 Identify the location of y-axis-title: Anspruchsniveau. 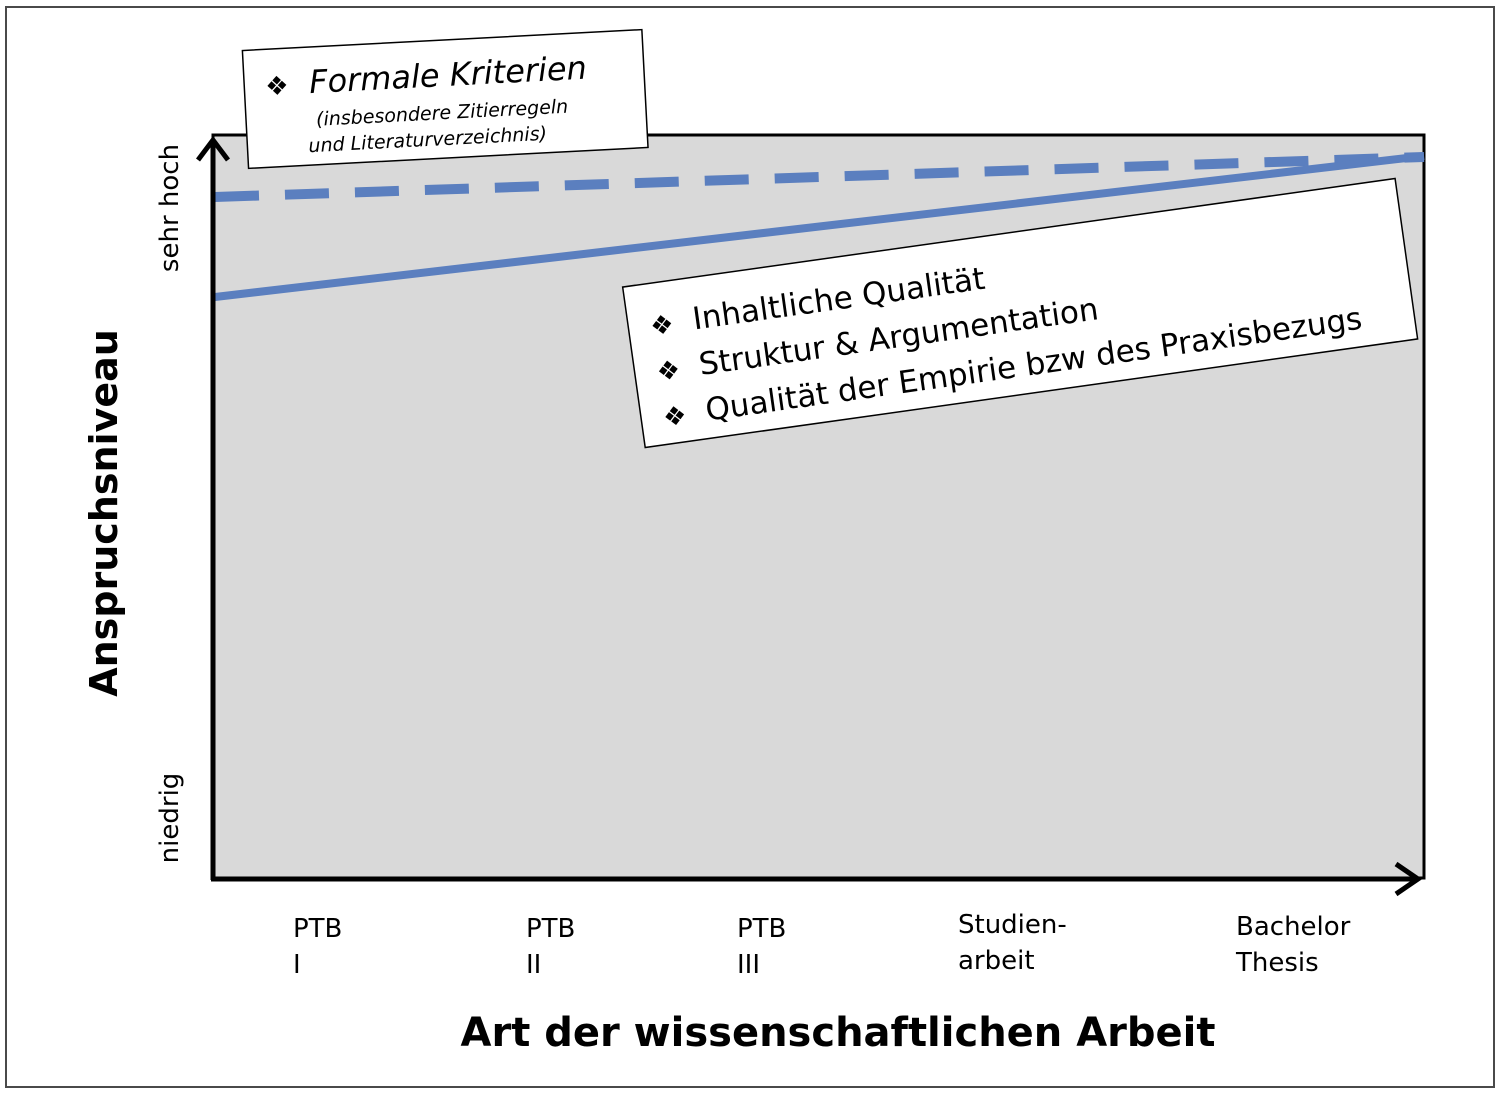
(104, 513).